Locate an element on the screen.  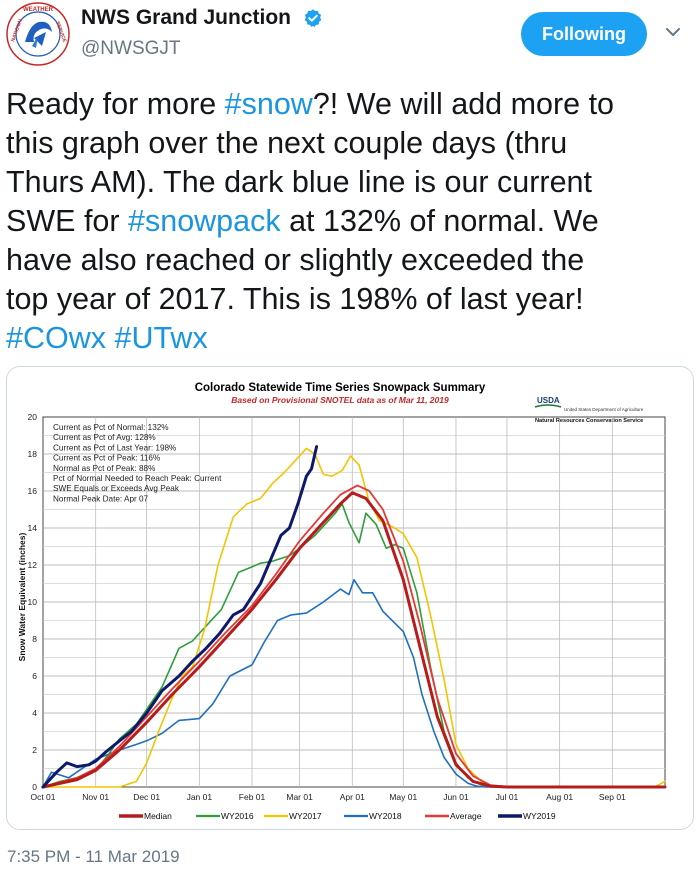
following-button: Following is located at coordinates (584, 34).